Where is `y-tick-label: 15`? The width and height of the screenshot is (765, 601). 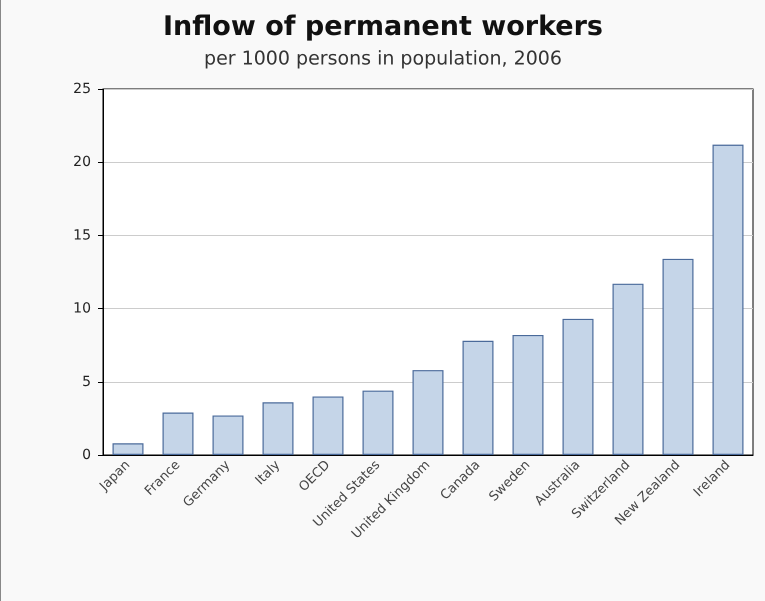
y-tick-label: 15 is located at coordinates (82, 235).